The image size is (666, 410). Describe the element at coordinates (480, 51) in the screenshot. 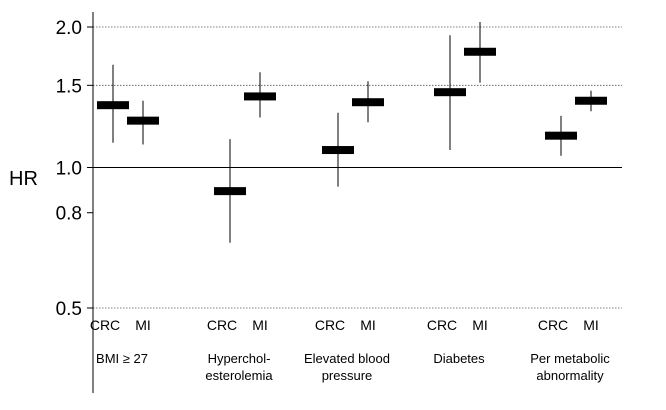

I see `hr-marker-g3-mi` at that location.